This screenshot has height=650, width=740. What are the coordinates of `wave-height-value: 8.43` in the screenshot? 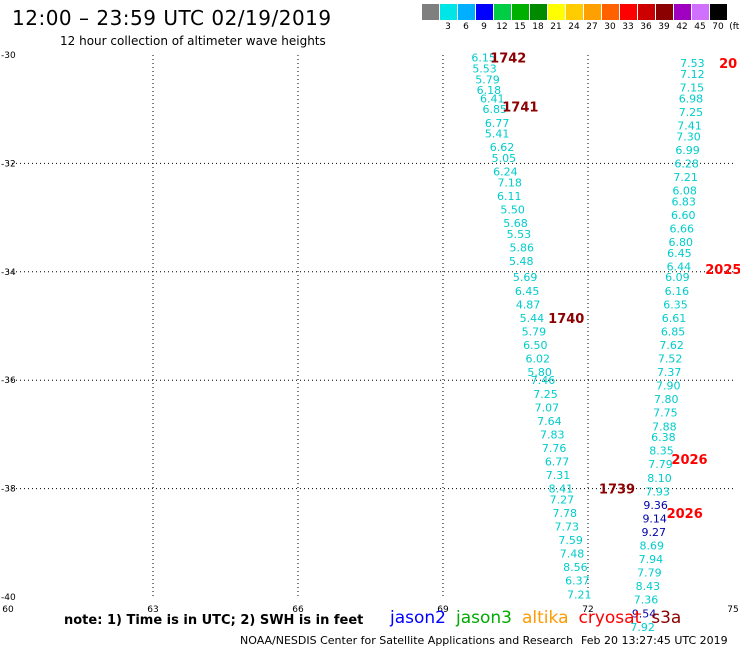 It's located at (648, 586).